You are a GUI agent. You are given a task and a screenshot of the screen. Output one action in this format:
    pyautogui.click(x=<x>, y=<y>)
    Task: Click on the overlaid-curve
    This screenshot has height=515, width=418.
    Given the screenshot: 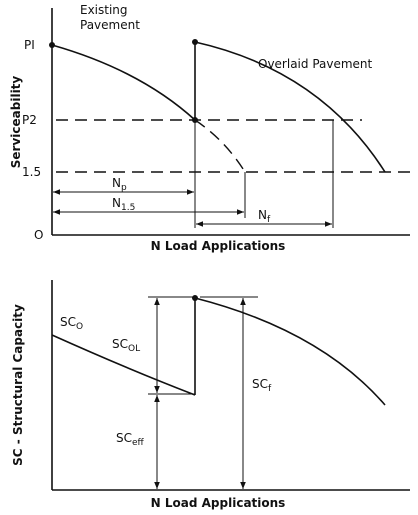 What is the action you would take?
    pyautogui.click(x=290, y=107)
    